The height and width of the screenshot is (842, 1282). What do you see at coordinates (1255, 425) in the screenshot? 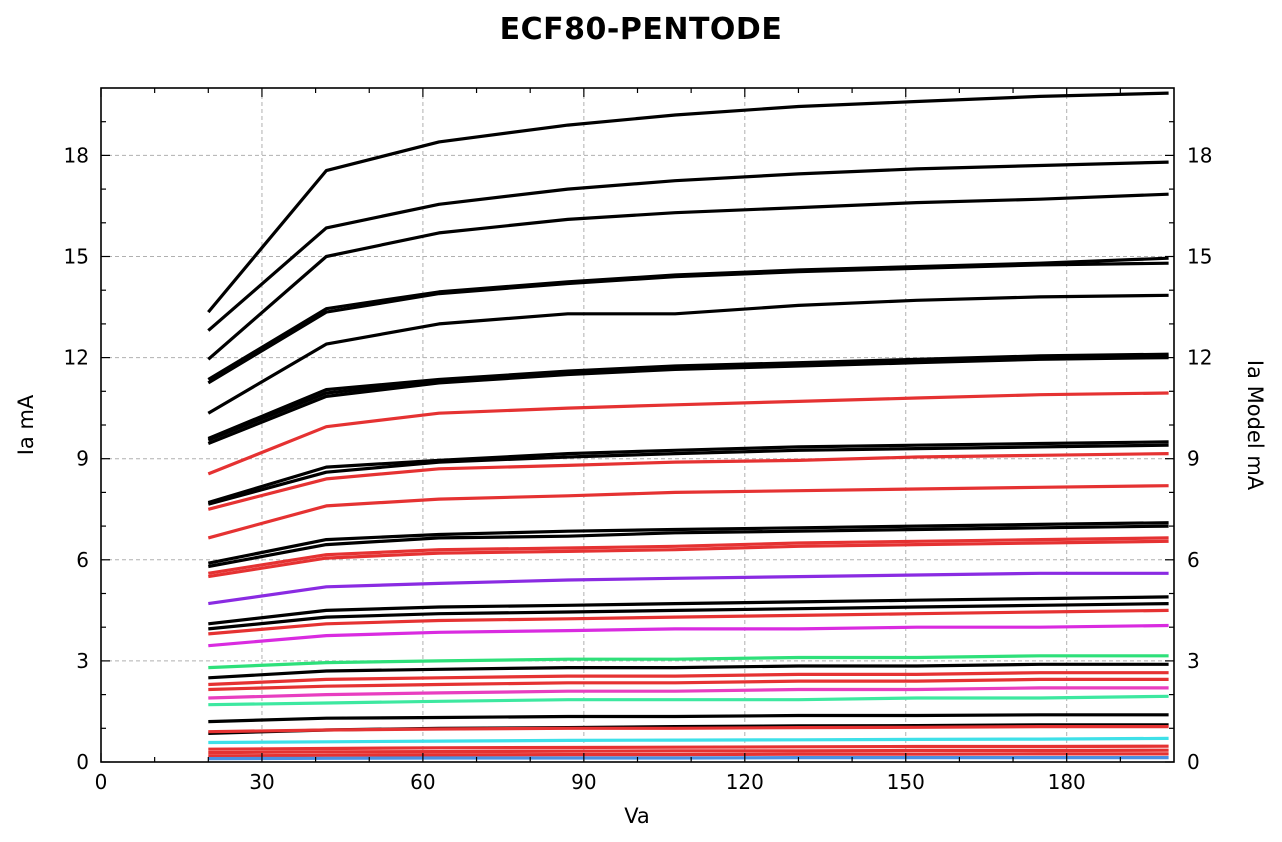
I see `y-axis-label-right: Ia Model mA` at bounding box center [1255, 425].